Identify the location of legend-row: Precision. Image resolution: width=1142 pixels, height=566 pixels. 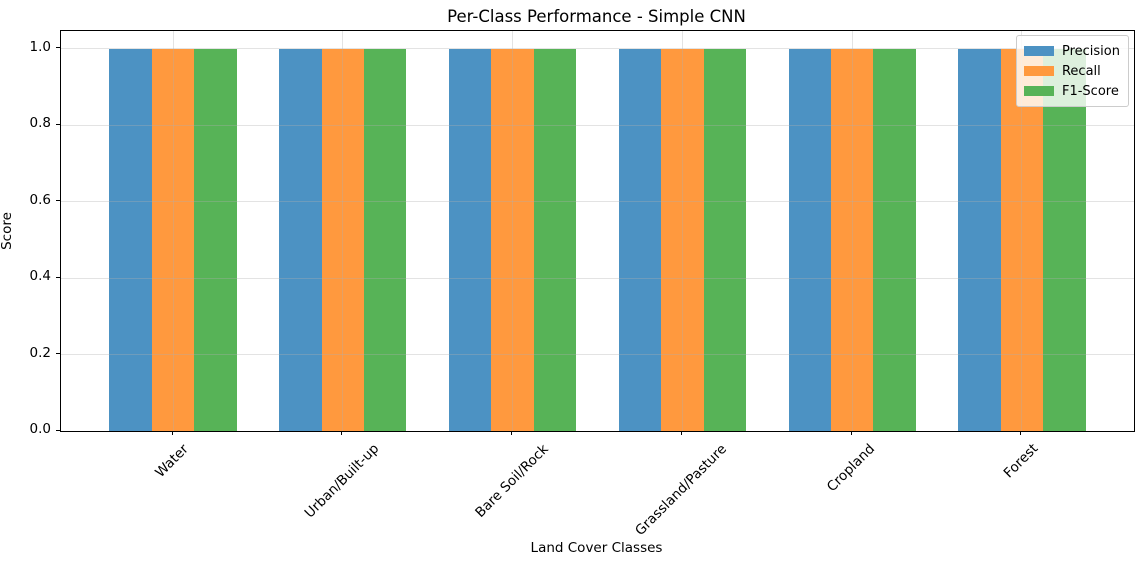
(1071, 51).